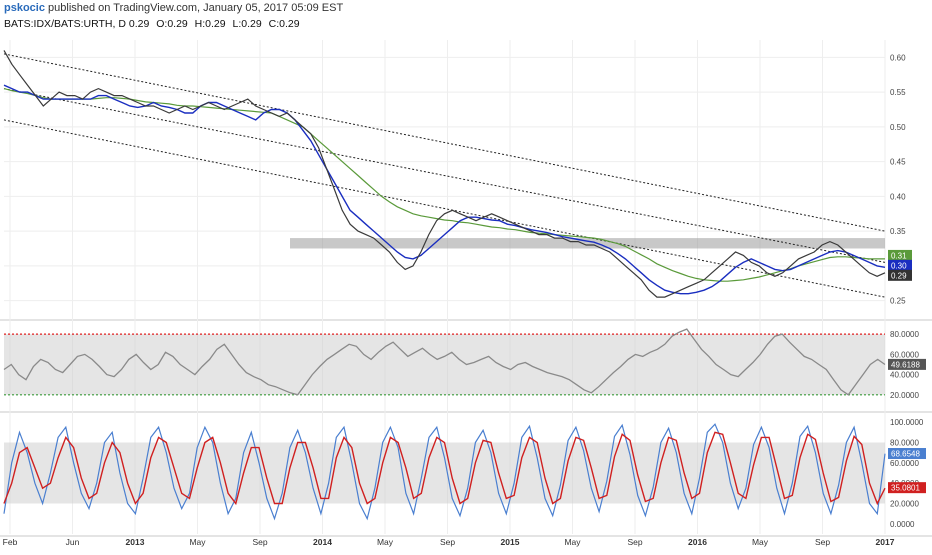  I want to click on close-value: 0.29, so click(289, 24).